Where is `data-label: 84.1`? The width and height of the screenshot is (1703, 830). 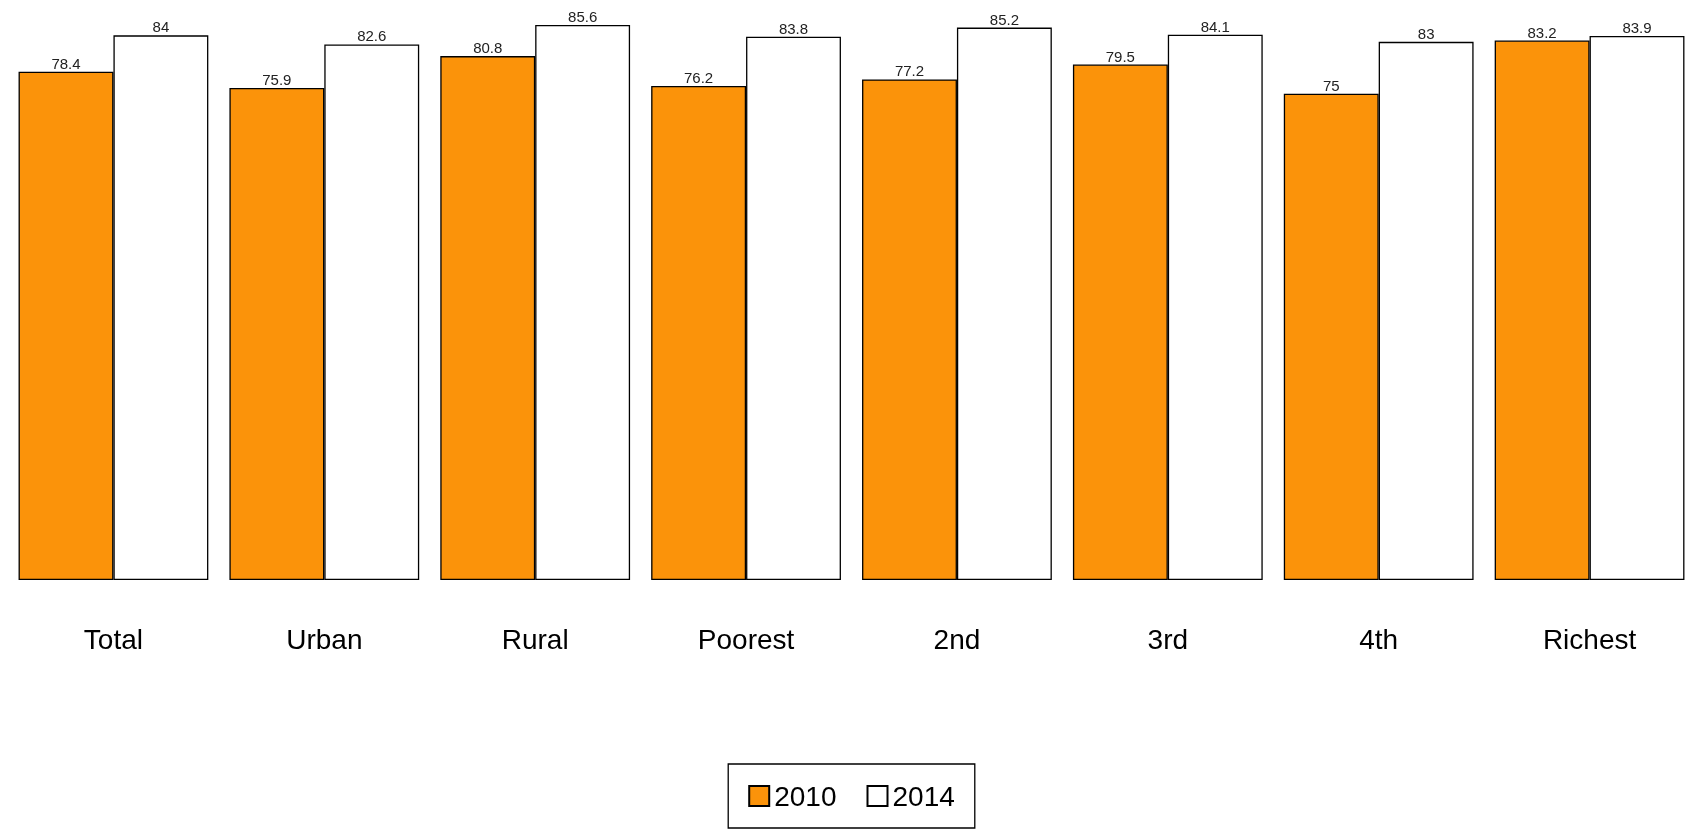
data-label: 84.1 is located at coordinates (1215, 26).